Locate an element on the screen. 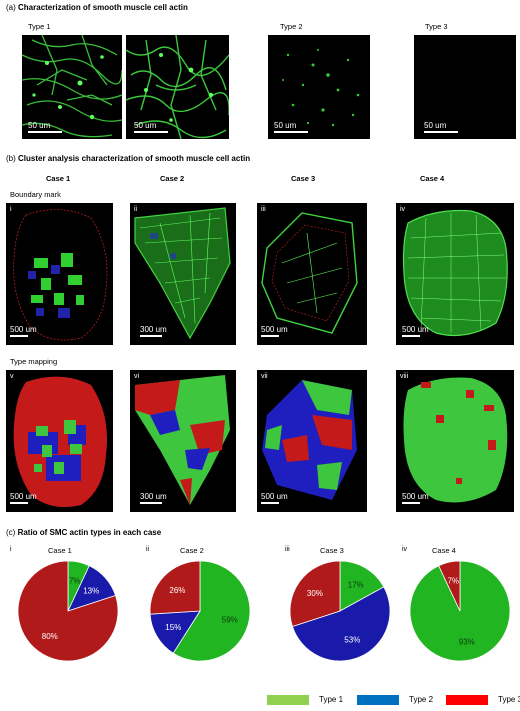  case1-heading: Case 1 is located at coordinates (58, 178).